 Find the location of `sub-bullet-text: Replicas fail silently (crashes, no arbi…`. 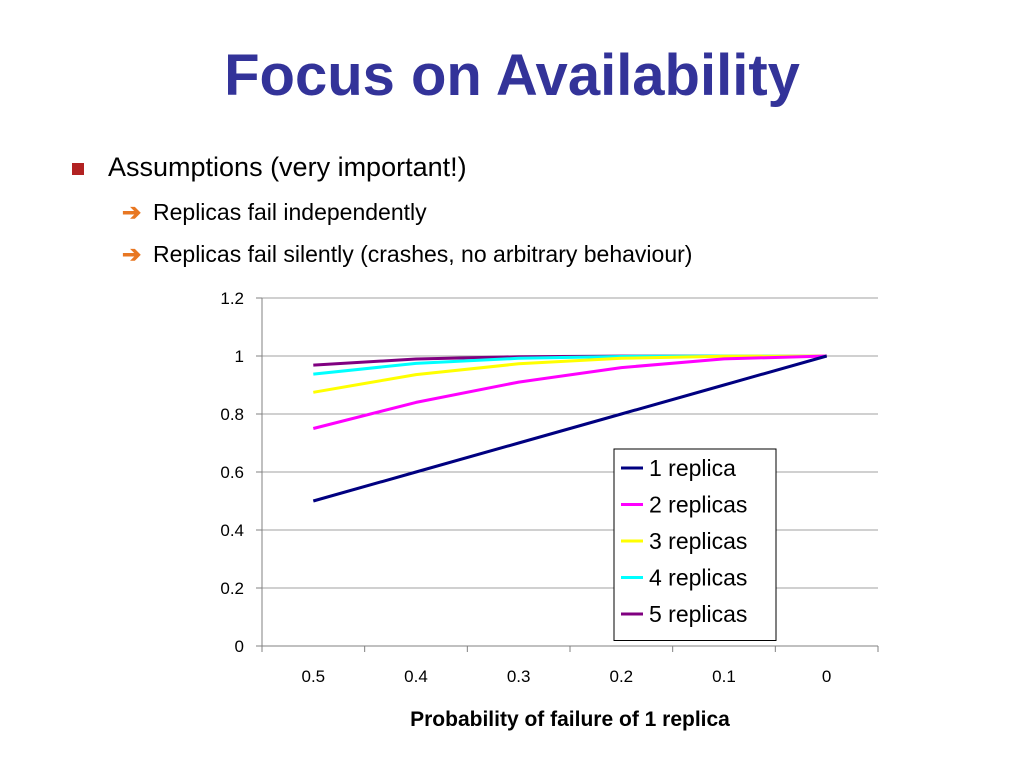

sub-bullet-text: Replicas fail silently (crashes, no arbi… is located at coordinates (423, 254).